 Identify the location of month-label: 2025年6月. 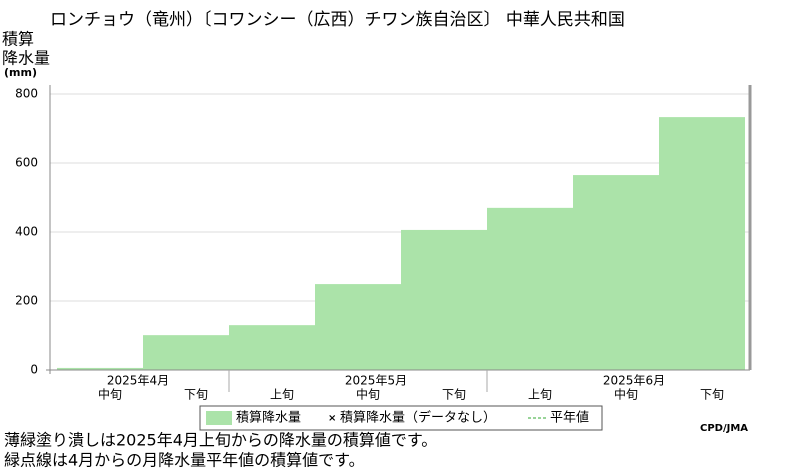
(634, 381).